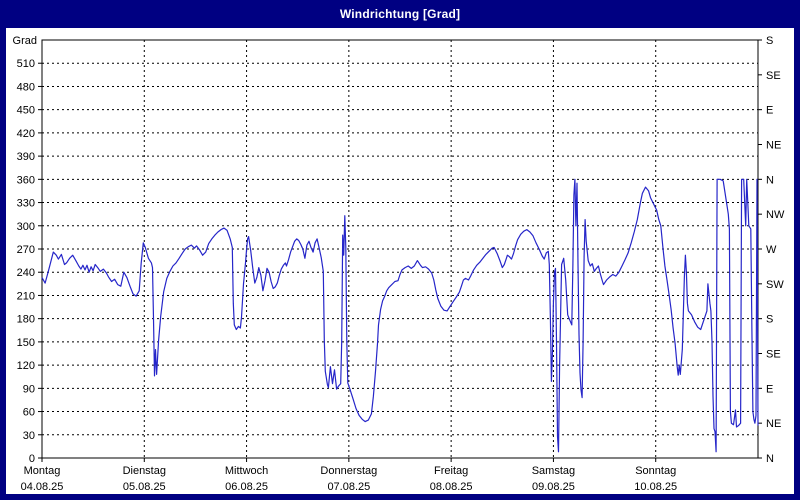  Describe the element at coordinates (26, 343) in the screenshot. I see `y-left-tick-label: 150` at that location.